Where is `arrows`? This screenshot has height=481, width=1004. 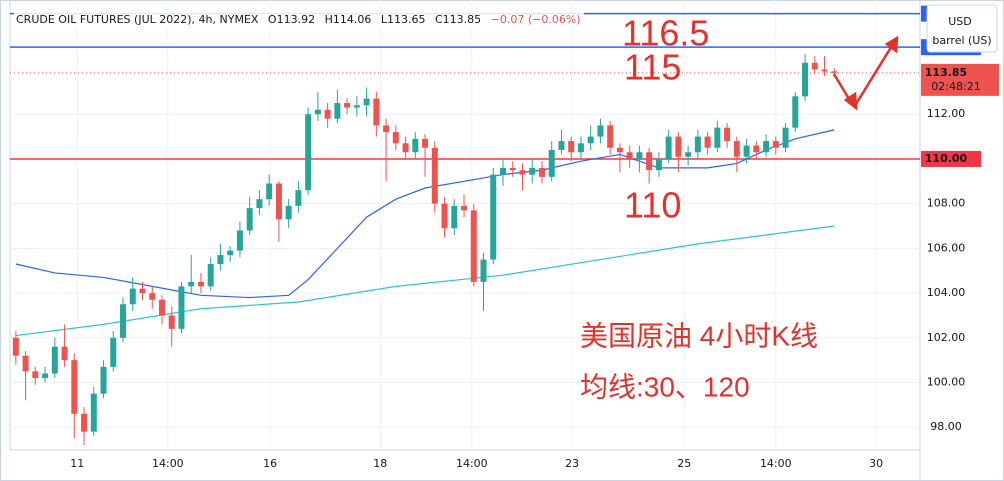
arrows is located at coordinates (865, 73).